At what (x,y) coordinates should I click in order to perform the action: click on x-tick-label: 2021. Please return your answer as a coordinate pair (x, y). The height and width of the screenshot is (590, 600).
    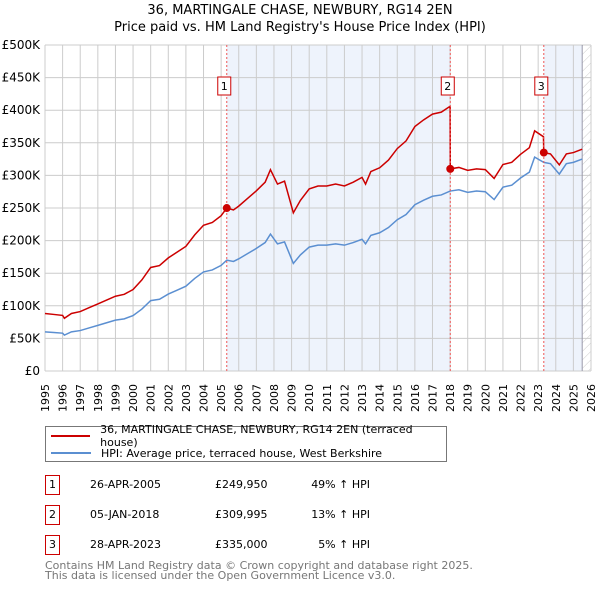
    Looking at the image, I should click on (503, 398).